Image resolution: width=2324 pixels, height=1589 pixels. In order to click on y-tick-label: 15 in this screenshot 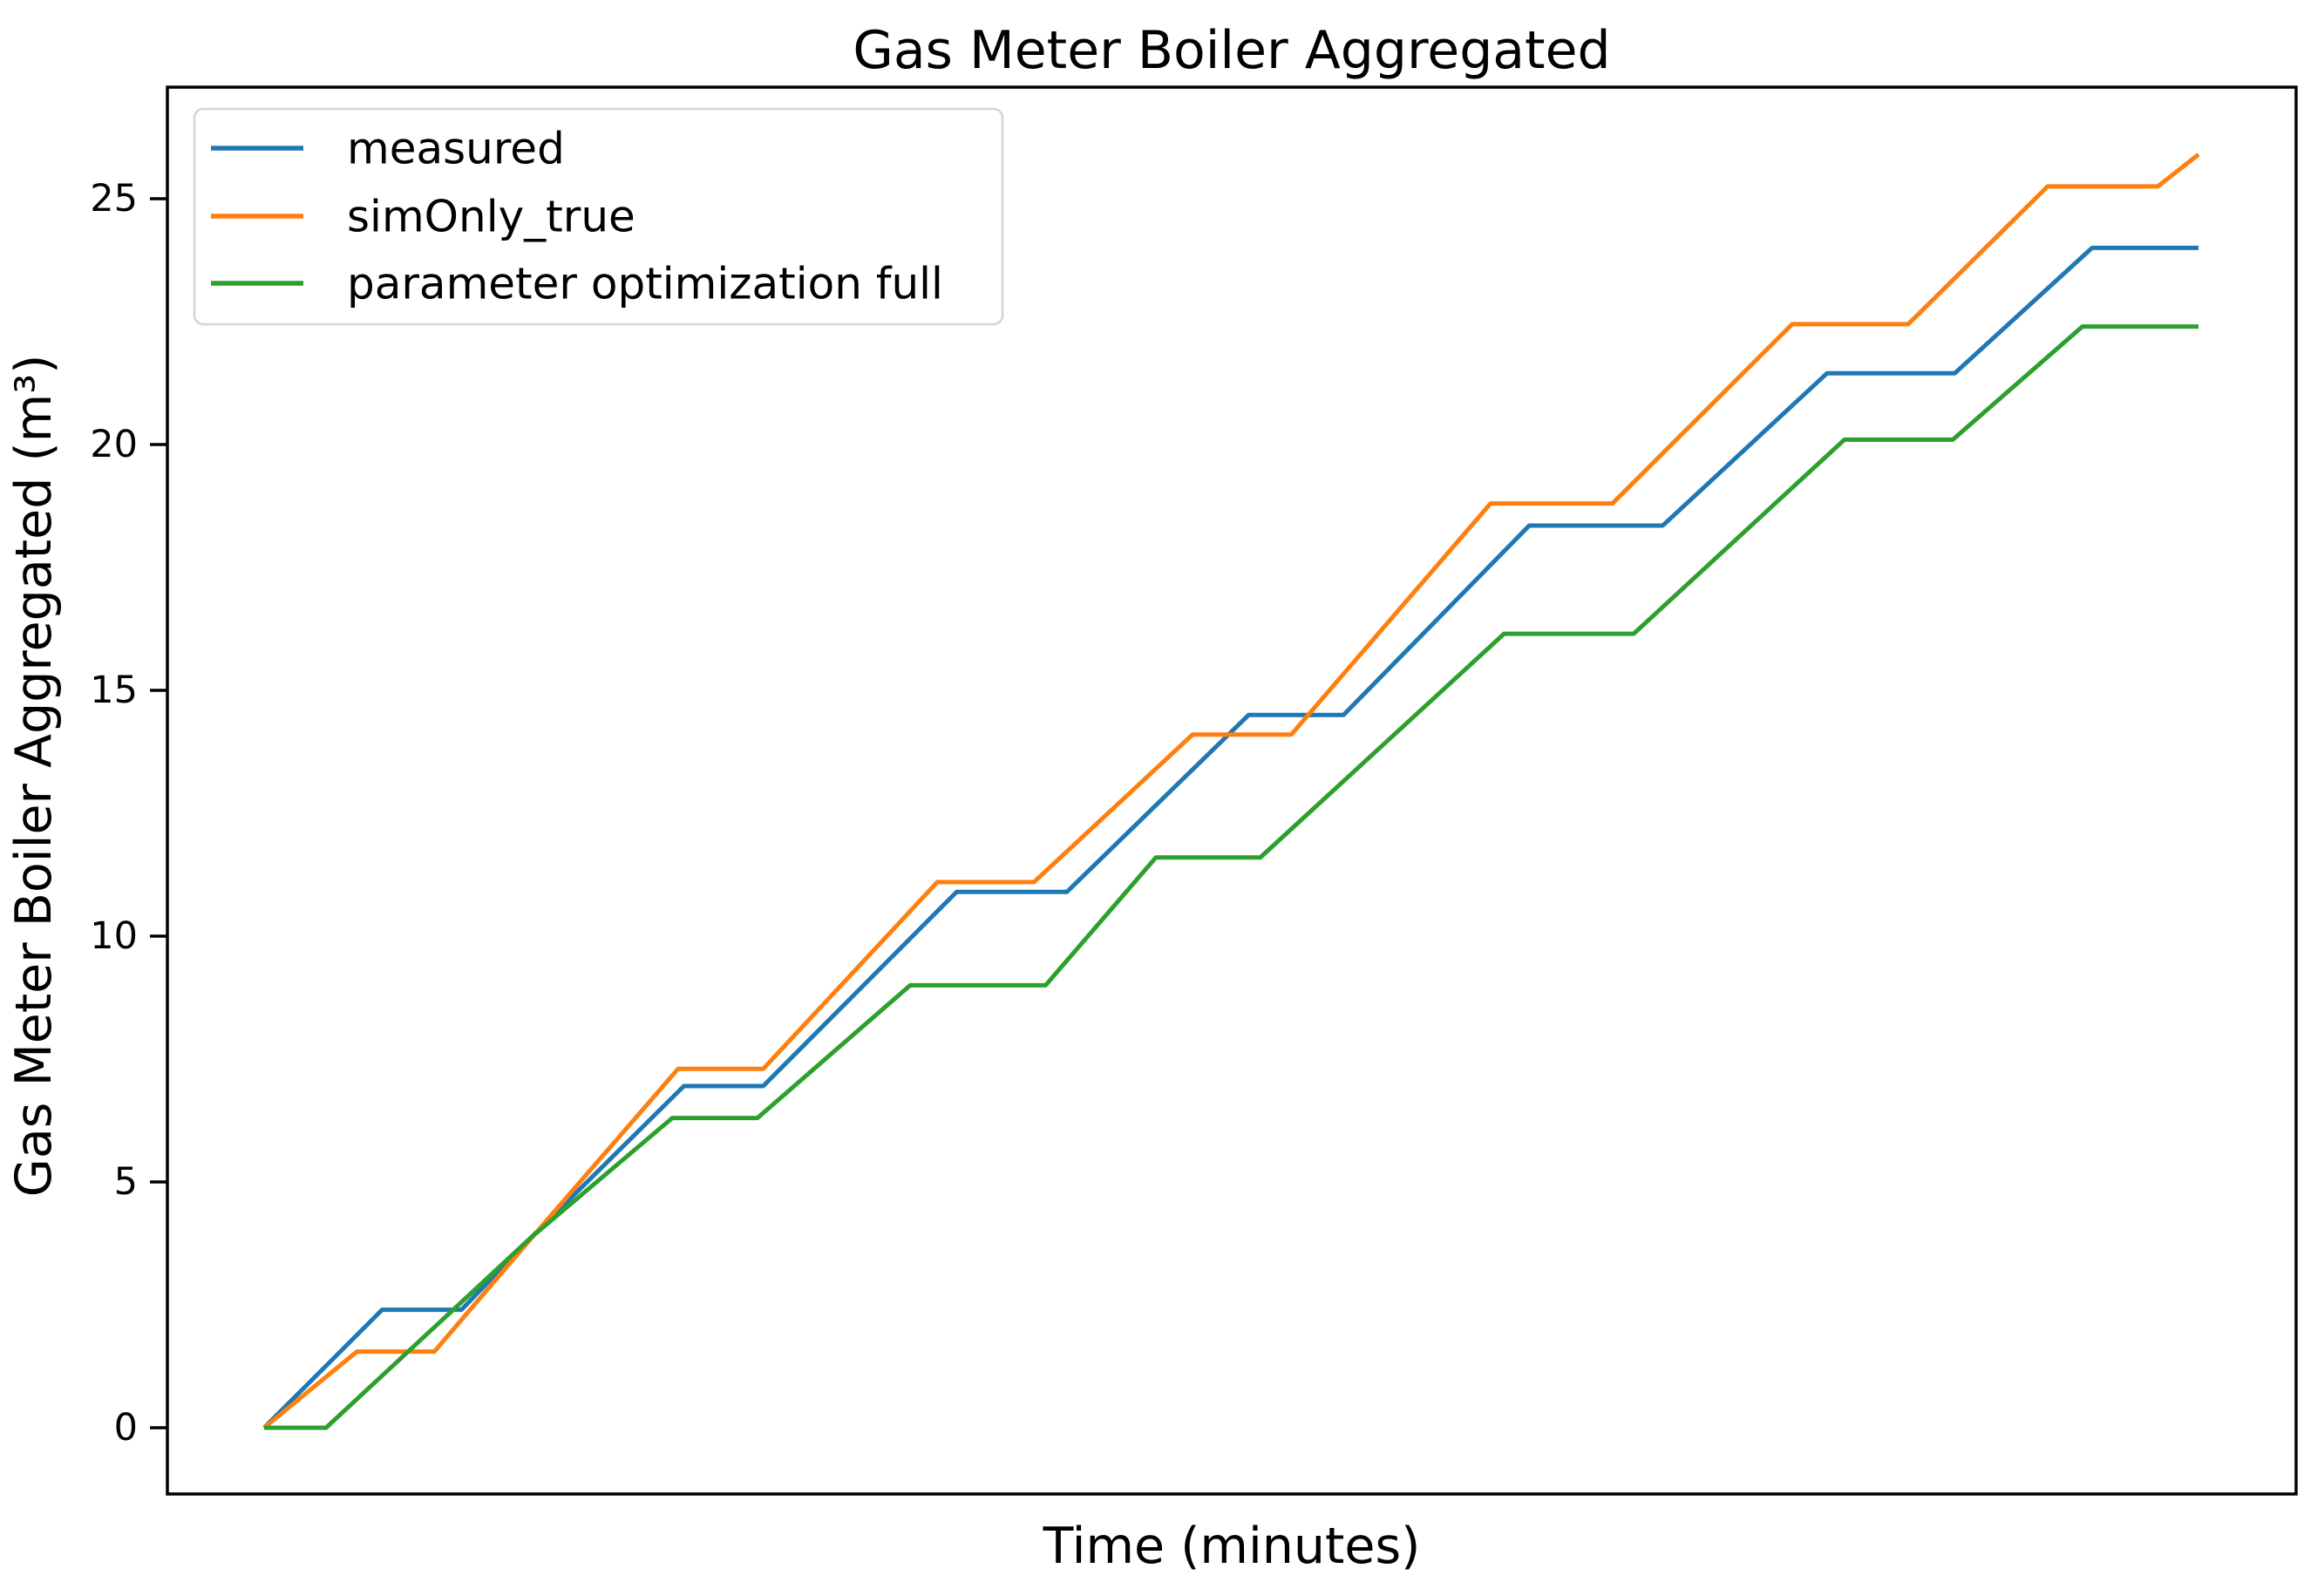, I will do `click(114, 690)`.